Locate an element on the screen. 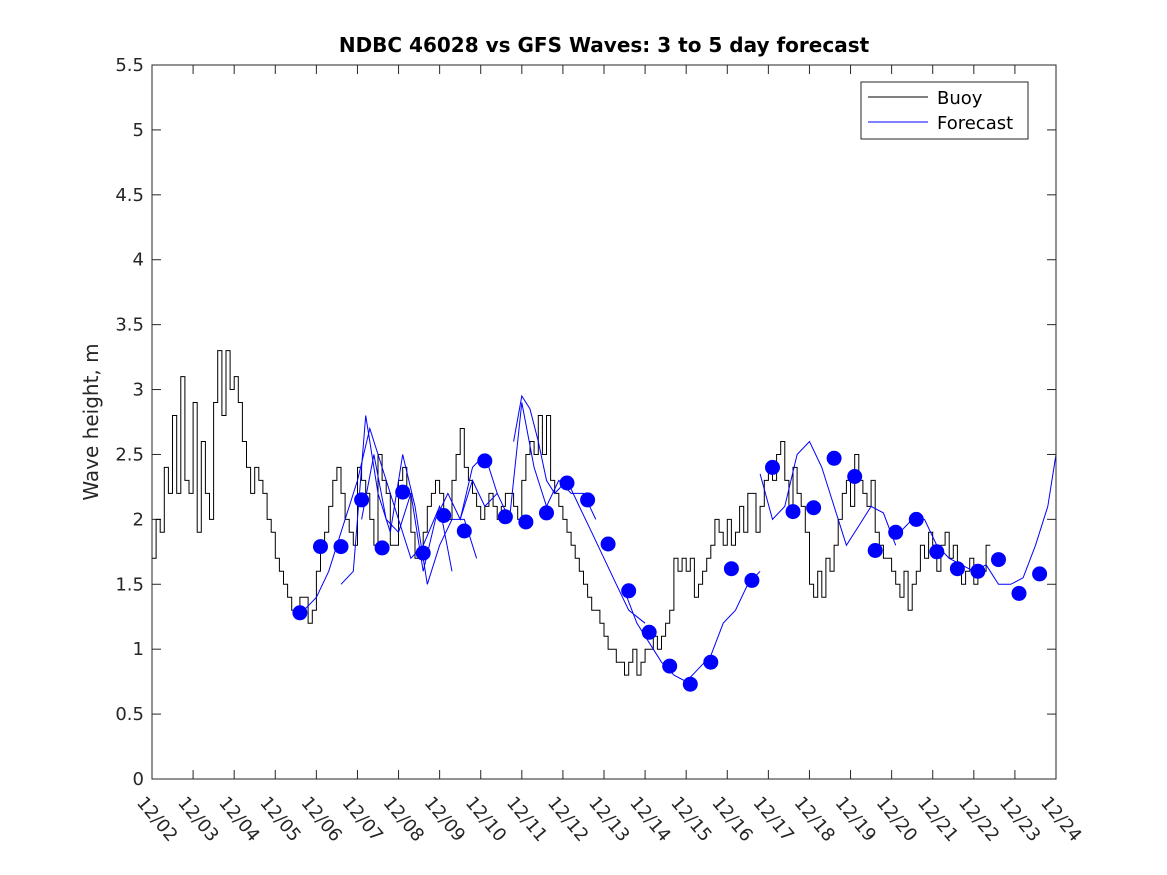 This screenshot has width=1167, height=875. x-tick-label: 12/14 is located at coordinates (649, 819).